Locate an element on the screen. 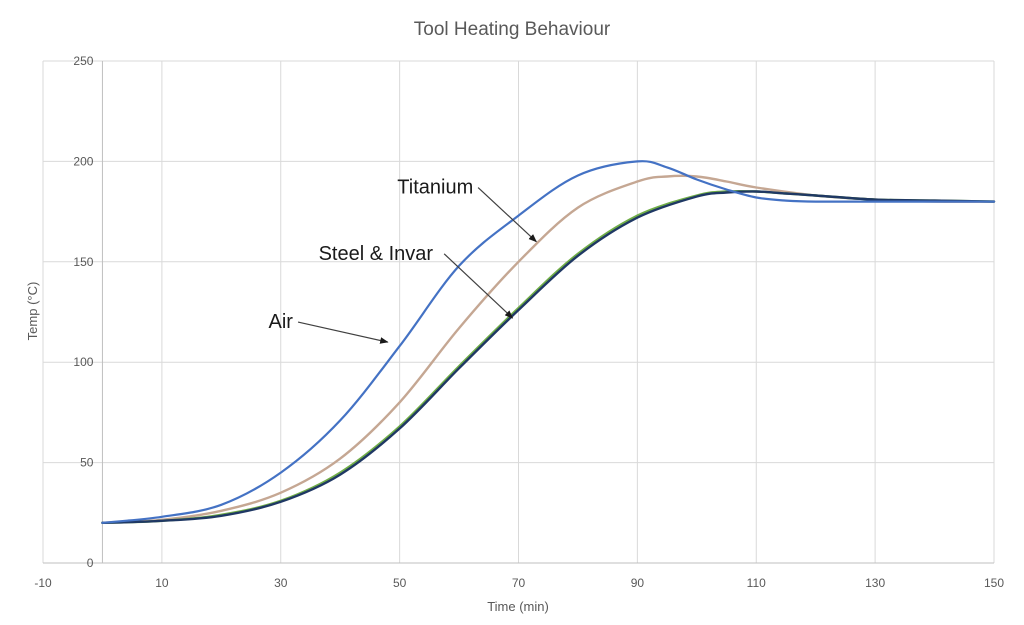 The image size is (1024, 625). x-tick-label: 110 is located at coordinates (756, 583).